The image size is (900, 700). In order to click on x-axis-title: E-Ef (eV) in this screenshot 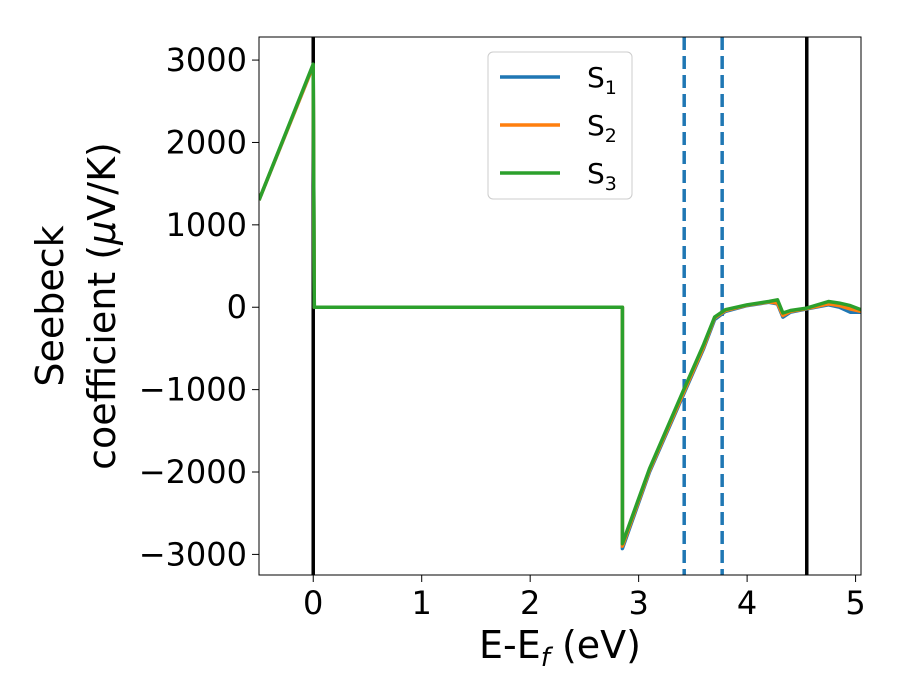, I will do `click(560, 648)`.